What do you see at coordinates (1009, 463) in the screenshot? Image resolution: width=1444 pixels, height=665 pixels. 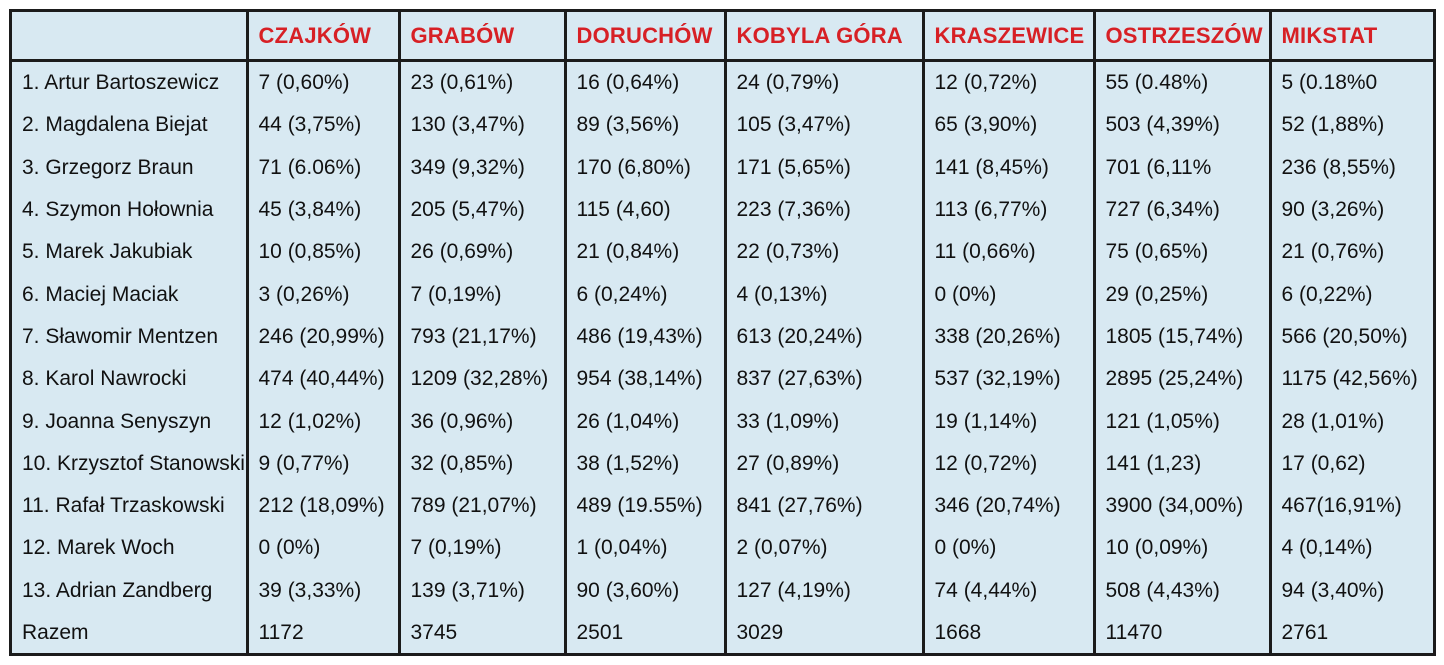 I see `cell-kraszewice: 12 (0,72%)` at bounding box center [1009, 463].